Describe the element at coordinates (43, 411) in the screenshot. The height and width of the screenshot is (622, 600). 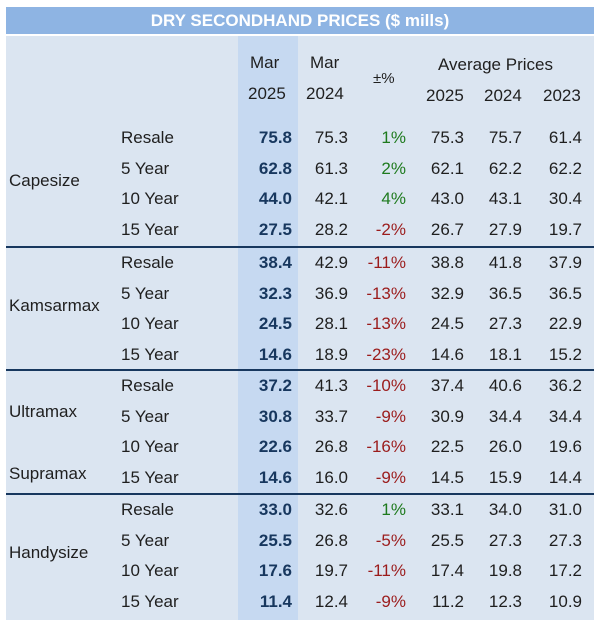
I see `group-label: Ultramax` at that location.